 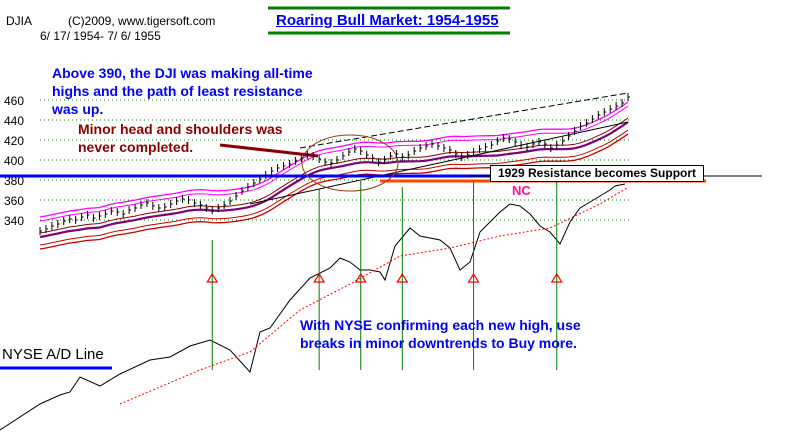 What do you see at coordinates (440, 325) in the screenshot?
I see `nyse-note-line-1: With NYSE confirming each new high, use` at bounding box center [440, 325].